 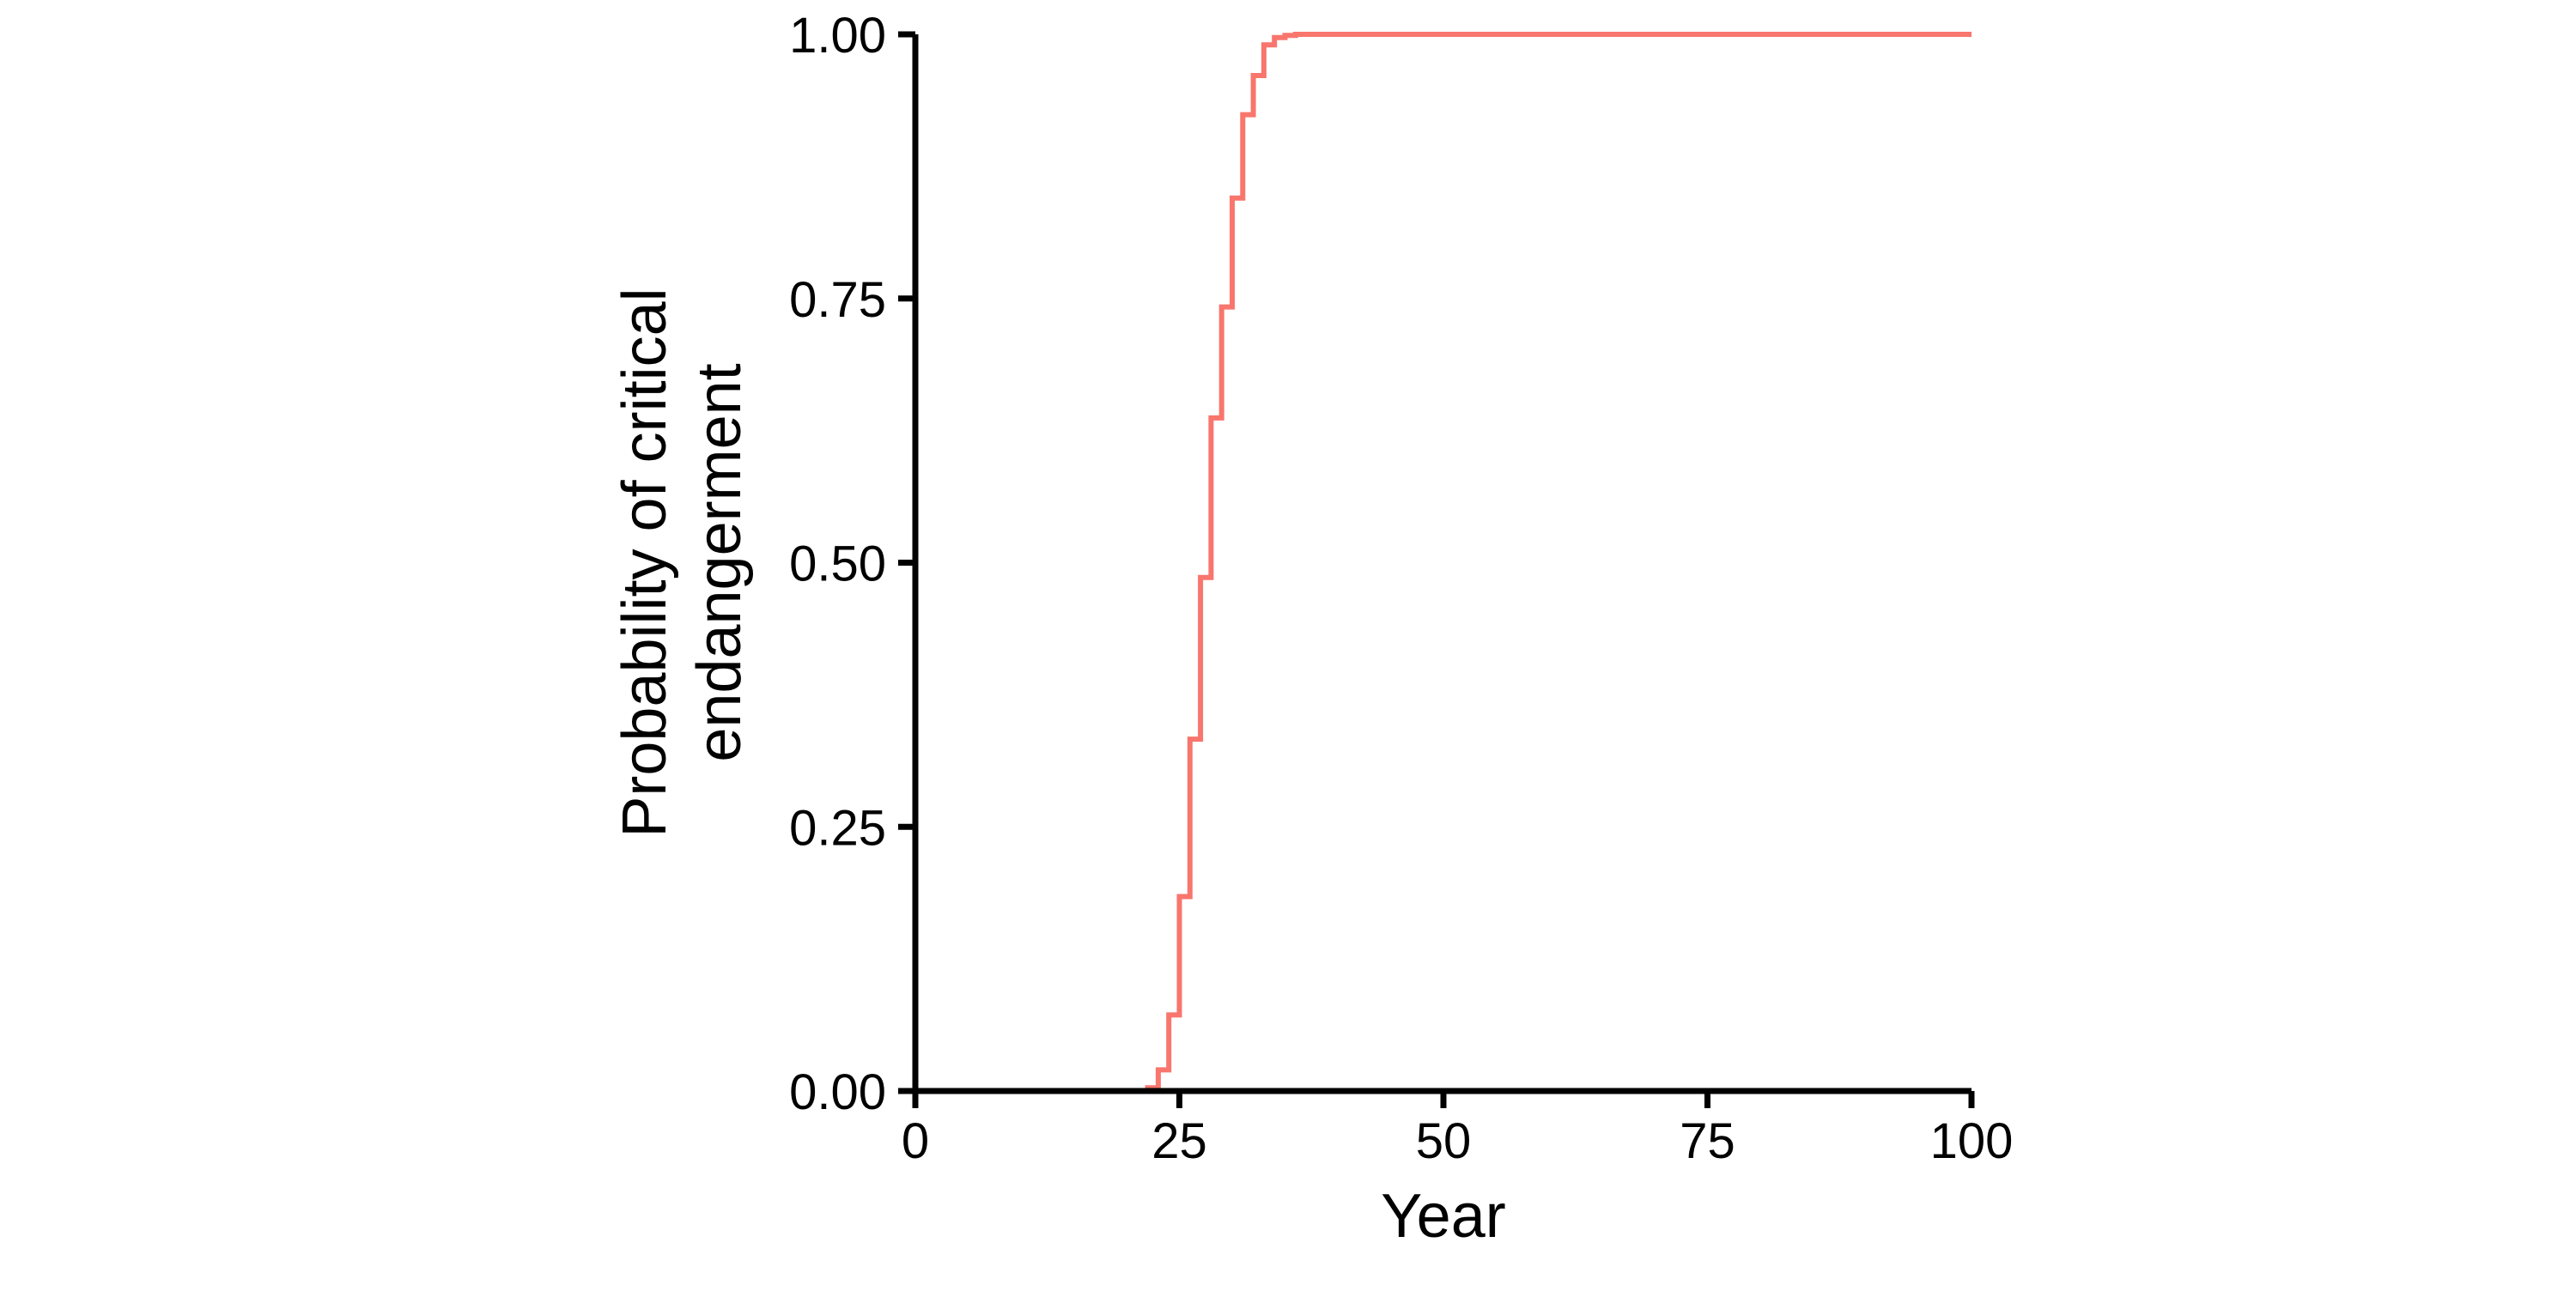 What do you see at coordinates (837, 828) in the screenshot?
I see `y-tick-label-1: 0.25` at bounding box center [837, 828].